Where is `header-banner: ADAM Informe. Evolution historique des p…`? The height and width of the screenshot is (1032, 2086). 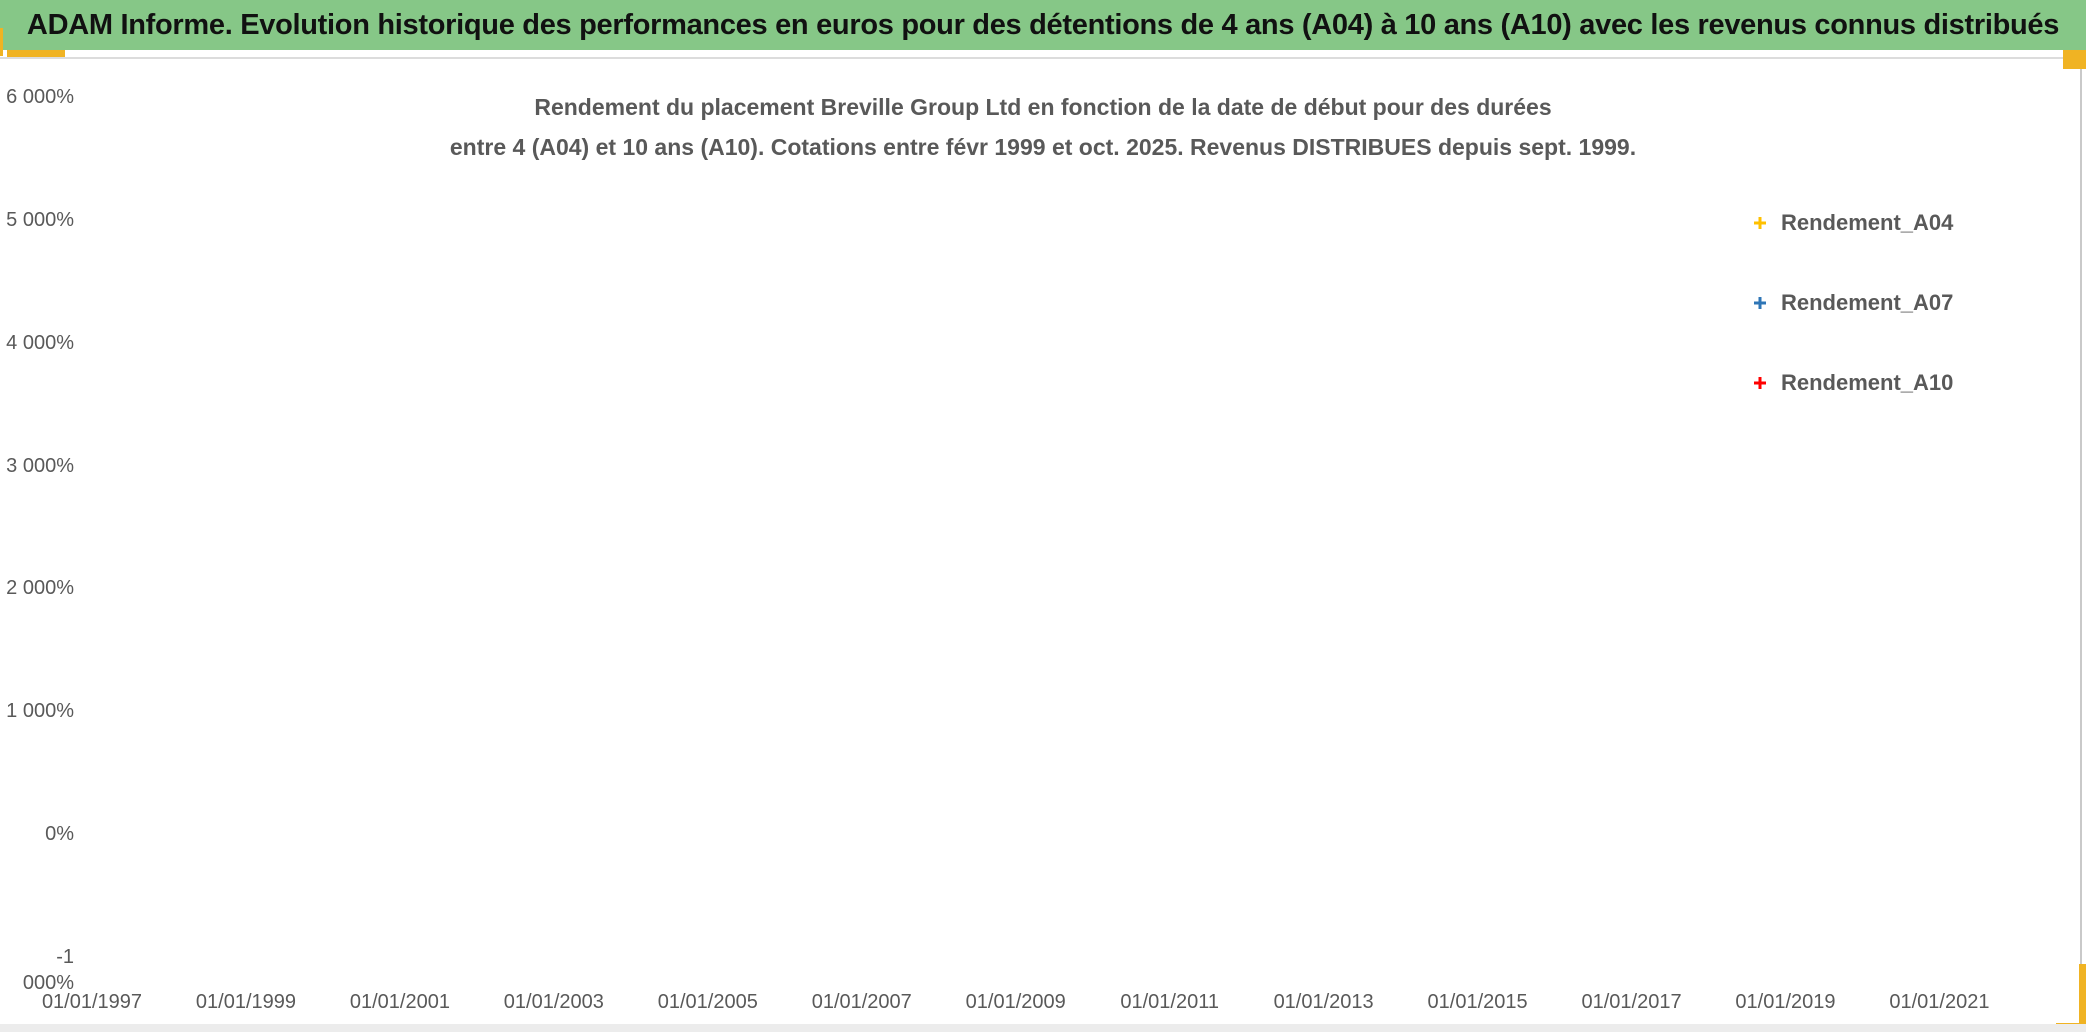
header-banner: ADAM Informe. Evolution historique des p… is located at coordinates (1043, 25).